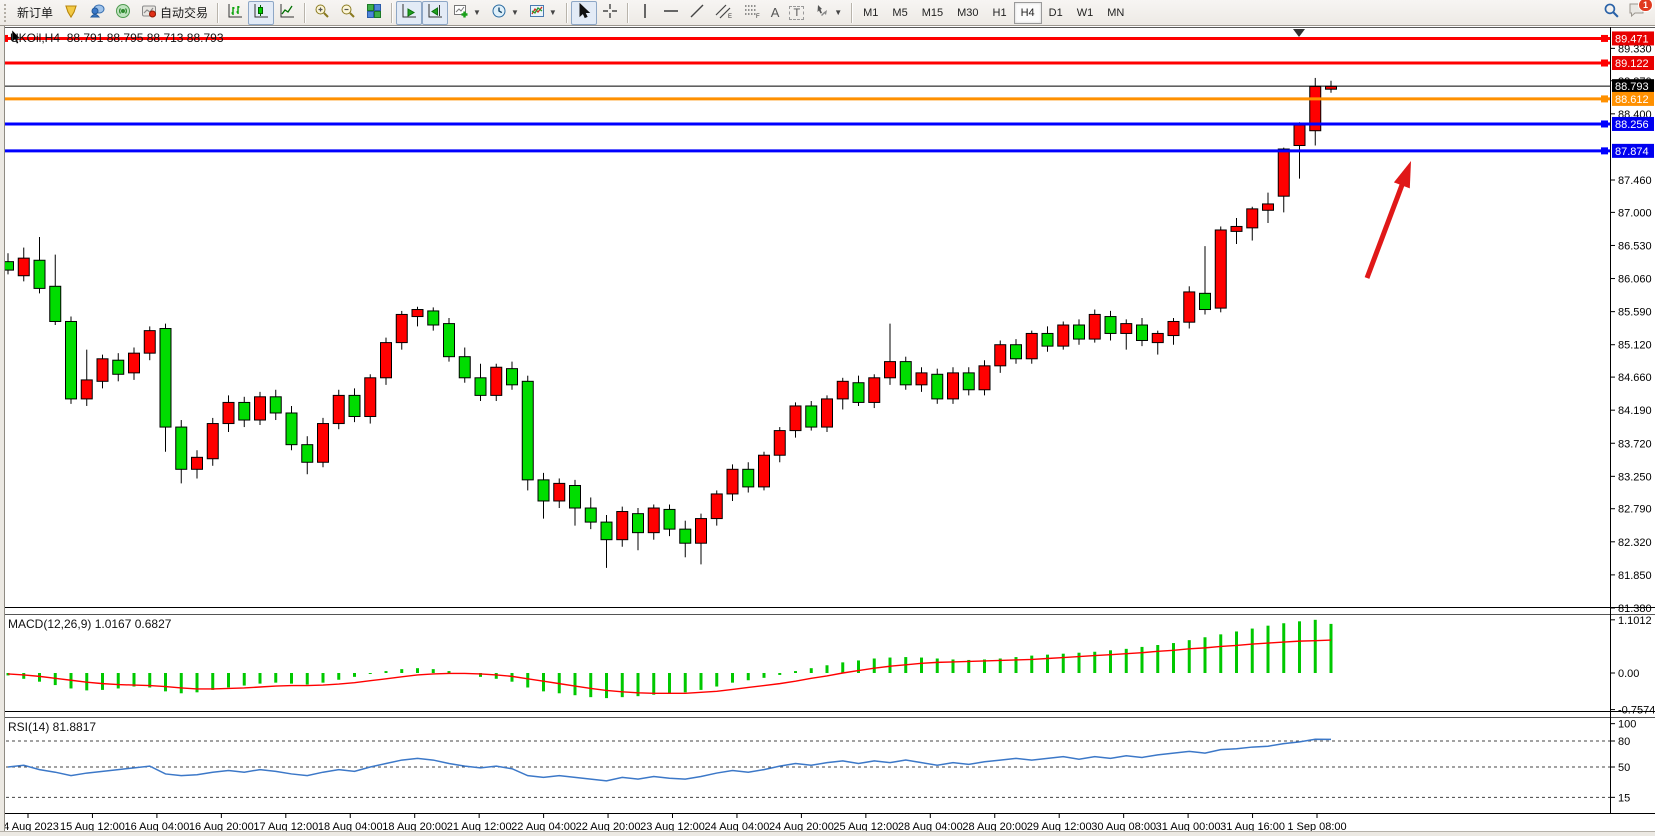  Describe the element at coordinates (1402, 175) in the screenshot. I see `trend-arrow-head` at that location.